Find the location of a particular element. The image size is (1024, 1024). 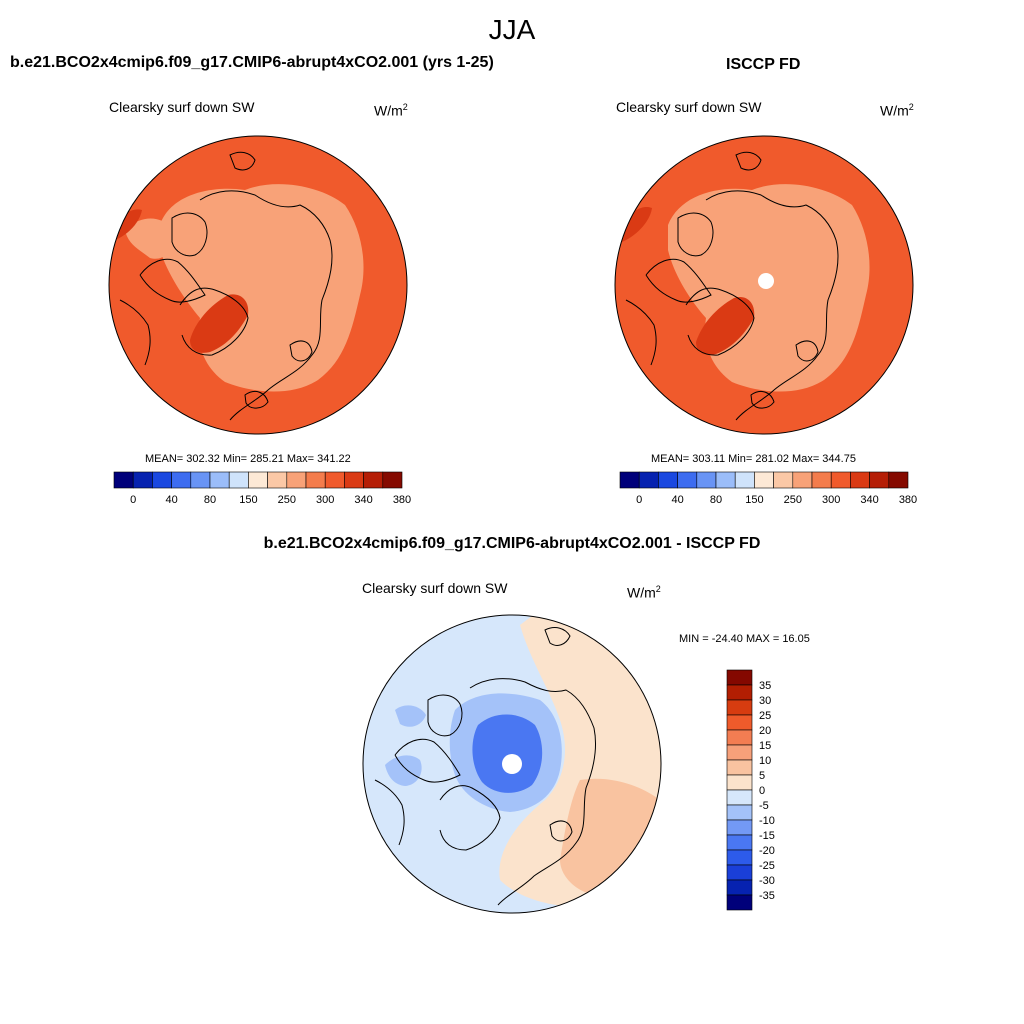

model-atlantic-high is located at coordinates (127, 224).